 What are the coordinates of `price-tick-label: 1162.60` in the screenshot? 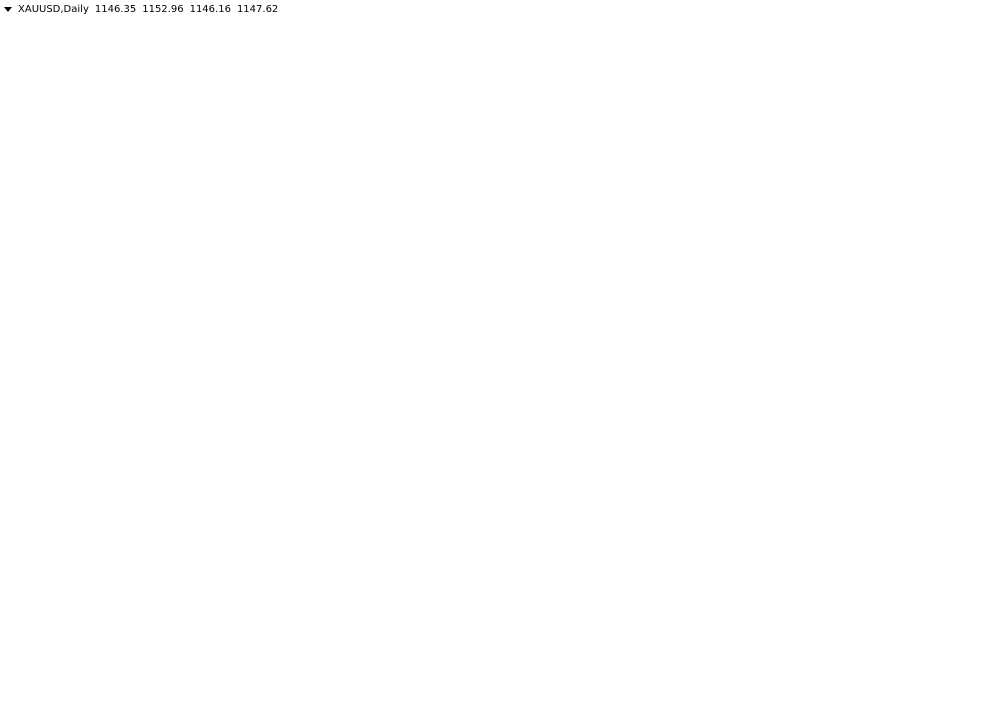 It's located at (982, 162).